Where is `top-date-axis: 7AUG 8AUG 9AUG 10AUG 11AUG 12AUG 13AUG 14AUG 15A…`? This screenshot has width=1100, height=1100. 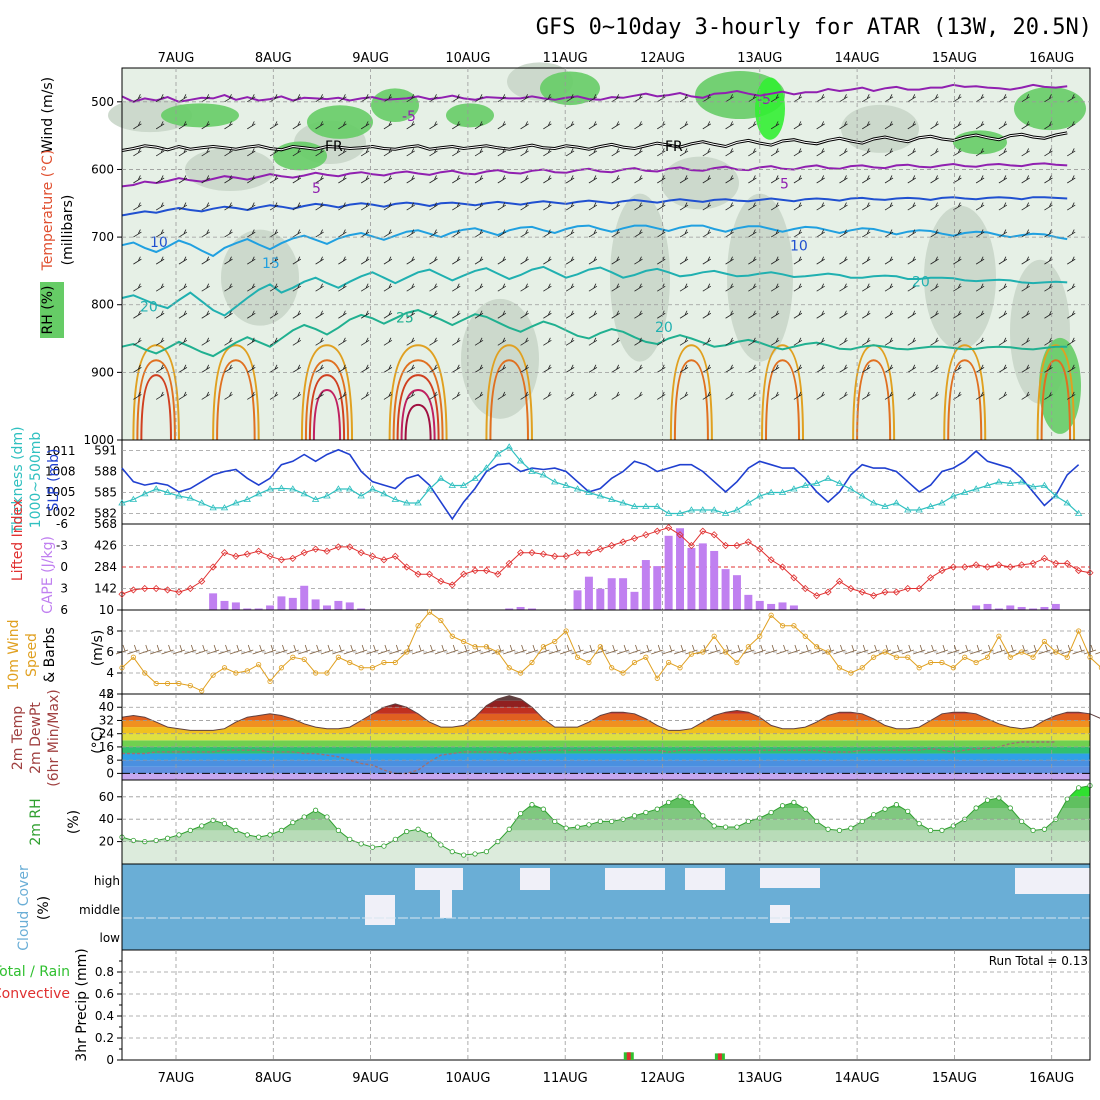 top-date-axis: 7AUG 8AUG 9AUG 10AUG 11AUG 12AUG 13AUG 14AUG 15A… is located at coordinates (616, 58).